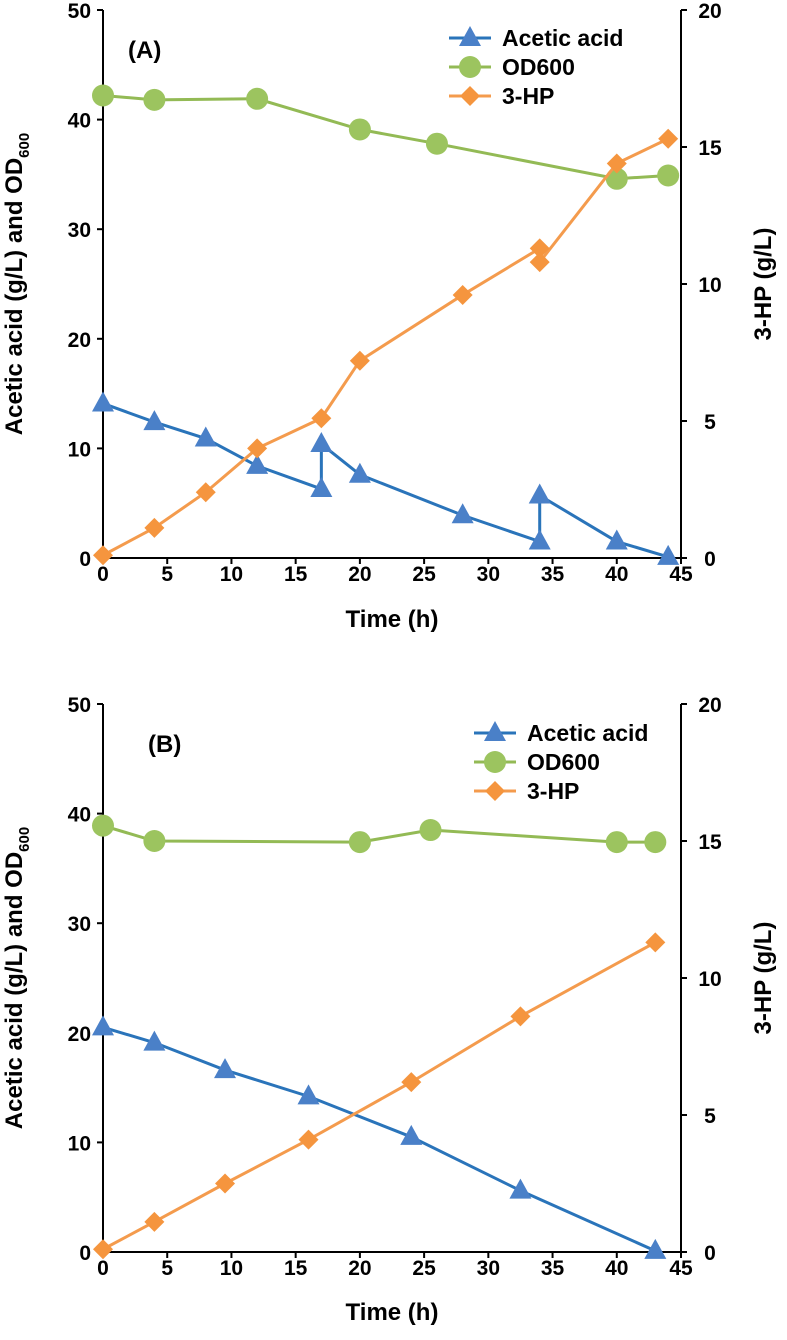 This screenshot has height=1340, width=787. Describe the element at coordinates (24, 145) in the screenshot. I see `y-axis-label-subscript: 600` at that location.